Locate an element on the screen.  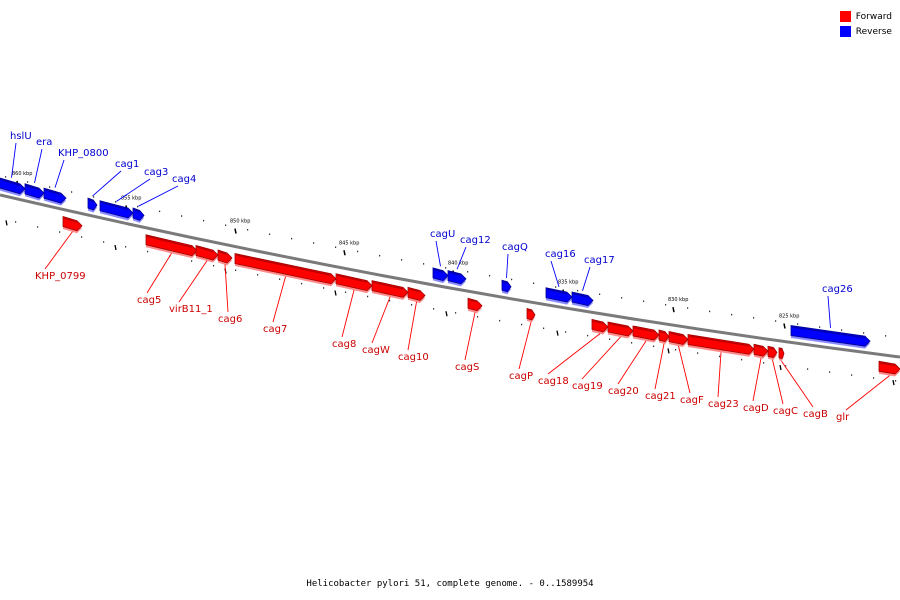
tick-label: 830 kbp is located at coordinates (678, 300).